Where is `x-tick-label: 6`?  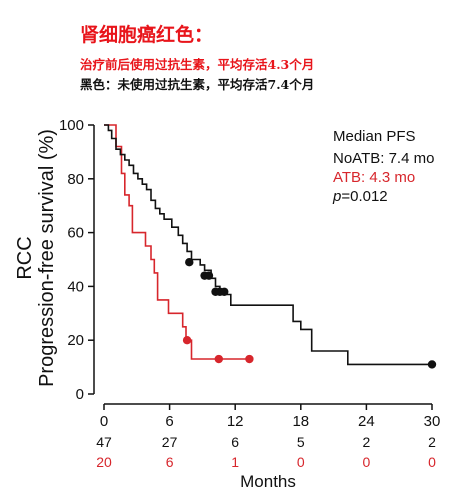
x-tick-label: 6 is located at coordinates (169, 421).